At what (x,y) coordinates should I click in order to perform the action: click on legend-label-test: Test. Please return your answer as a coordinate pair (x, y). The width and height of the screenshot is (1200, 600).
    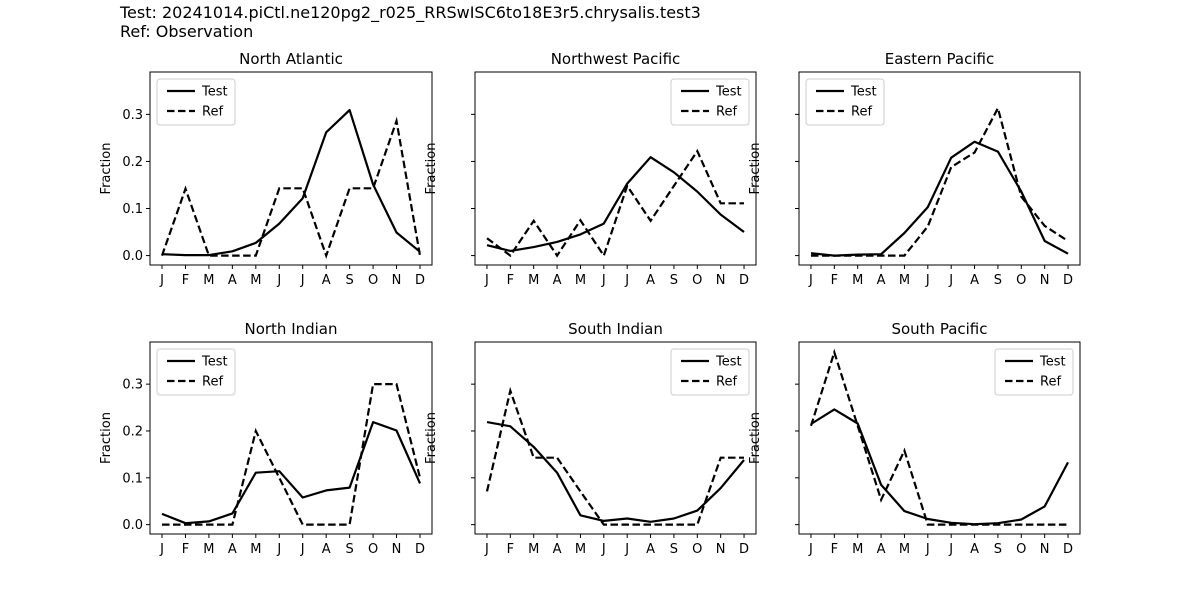
    Looking at the image, I should click on (728, 362).